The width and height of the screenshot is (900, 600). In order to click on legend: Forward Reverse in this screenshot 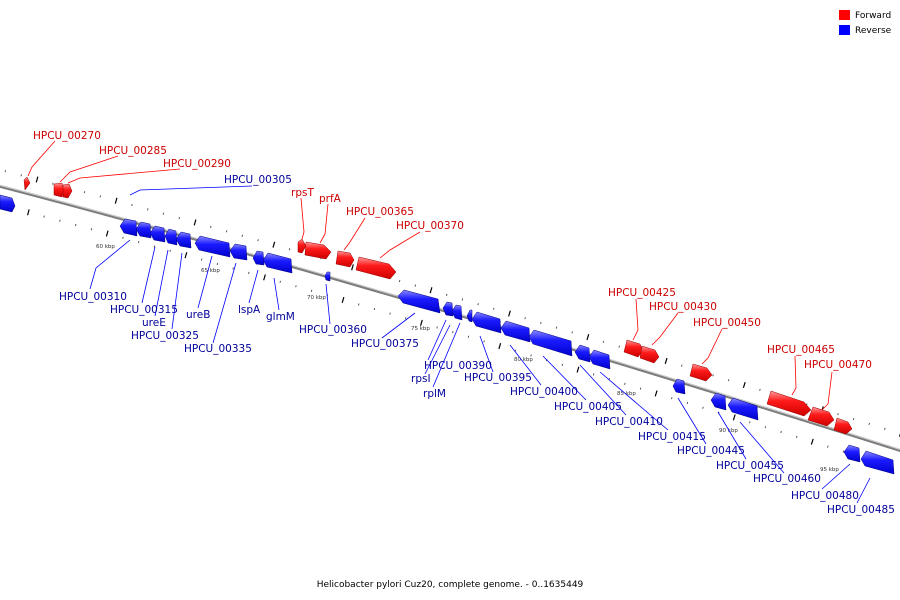, I will do `click(865, 23)`.